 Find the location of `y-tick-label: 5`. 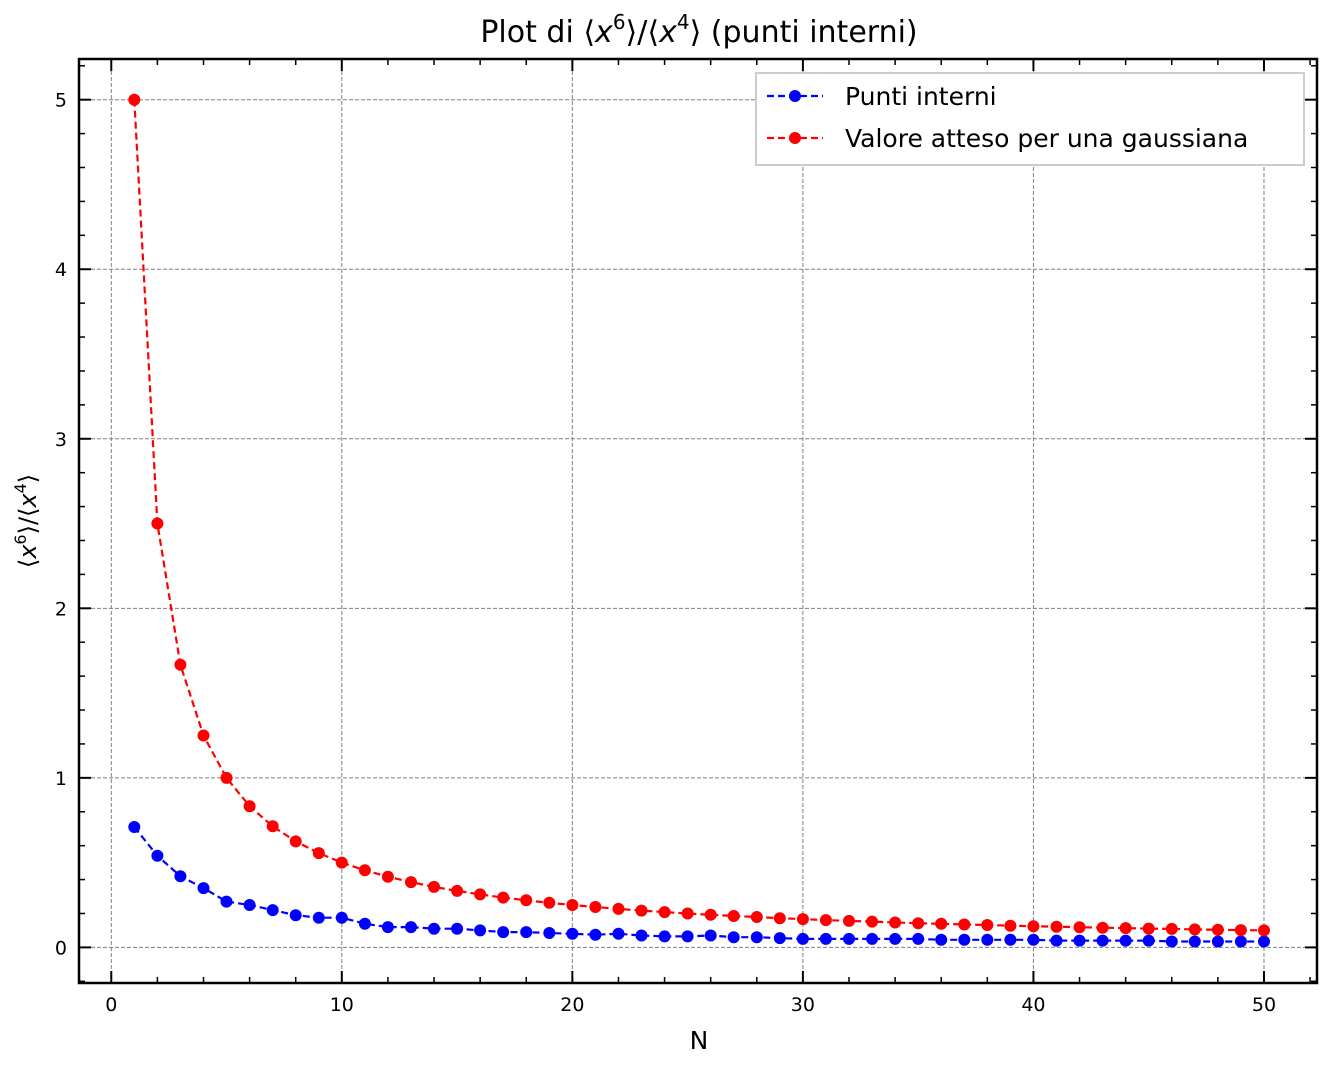

y-tick-label: 5 is located at coordinates (61, 101).